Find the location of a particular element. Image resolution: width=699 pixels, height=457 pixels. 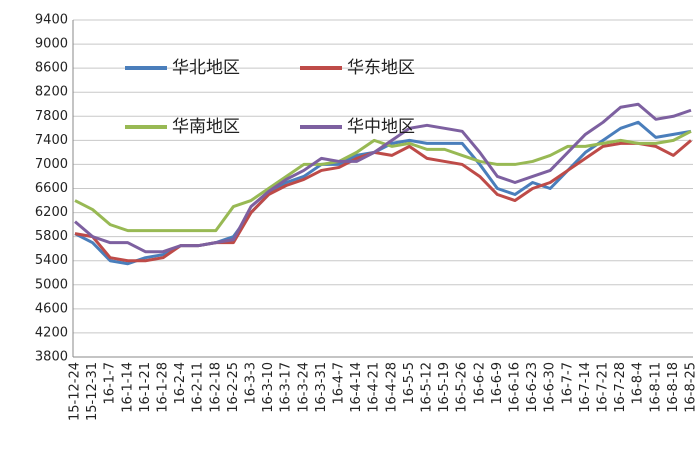

x-tick-label: 16-4-7 is located at coordinates (339, 383).